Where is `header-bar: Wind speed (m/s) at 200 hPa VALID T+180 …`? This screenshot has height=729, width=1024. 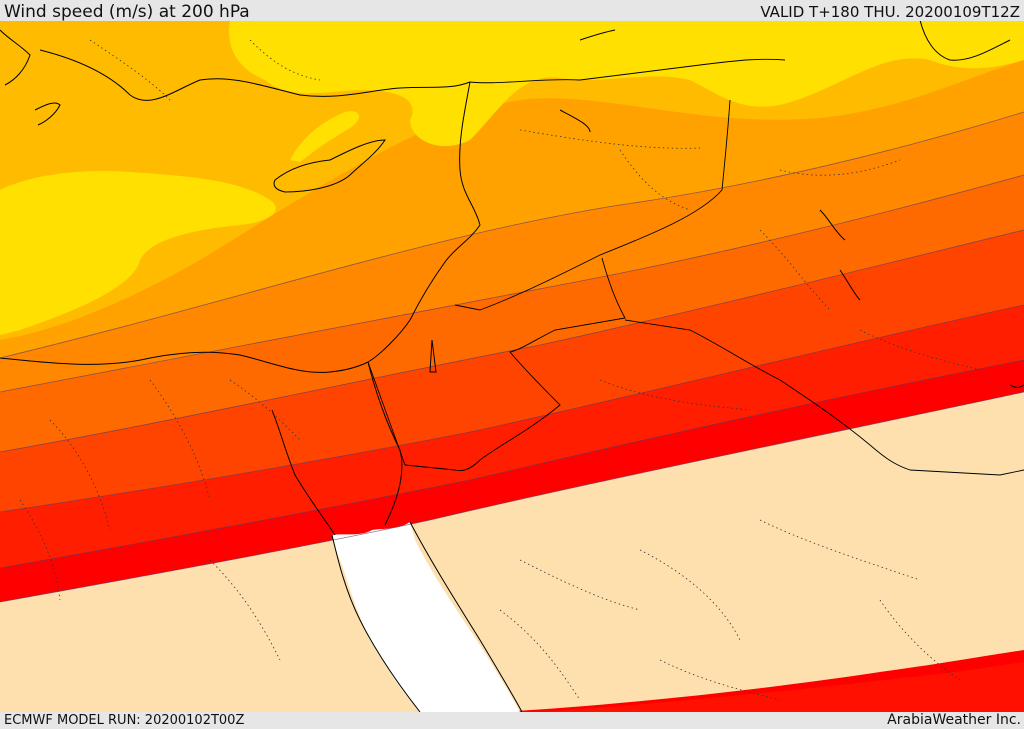 header-bar: Wind speed (m/s) at 200 hPa VALID T+180 … is located at coordinates (512, 10).